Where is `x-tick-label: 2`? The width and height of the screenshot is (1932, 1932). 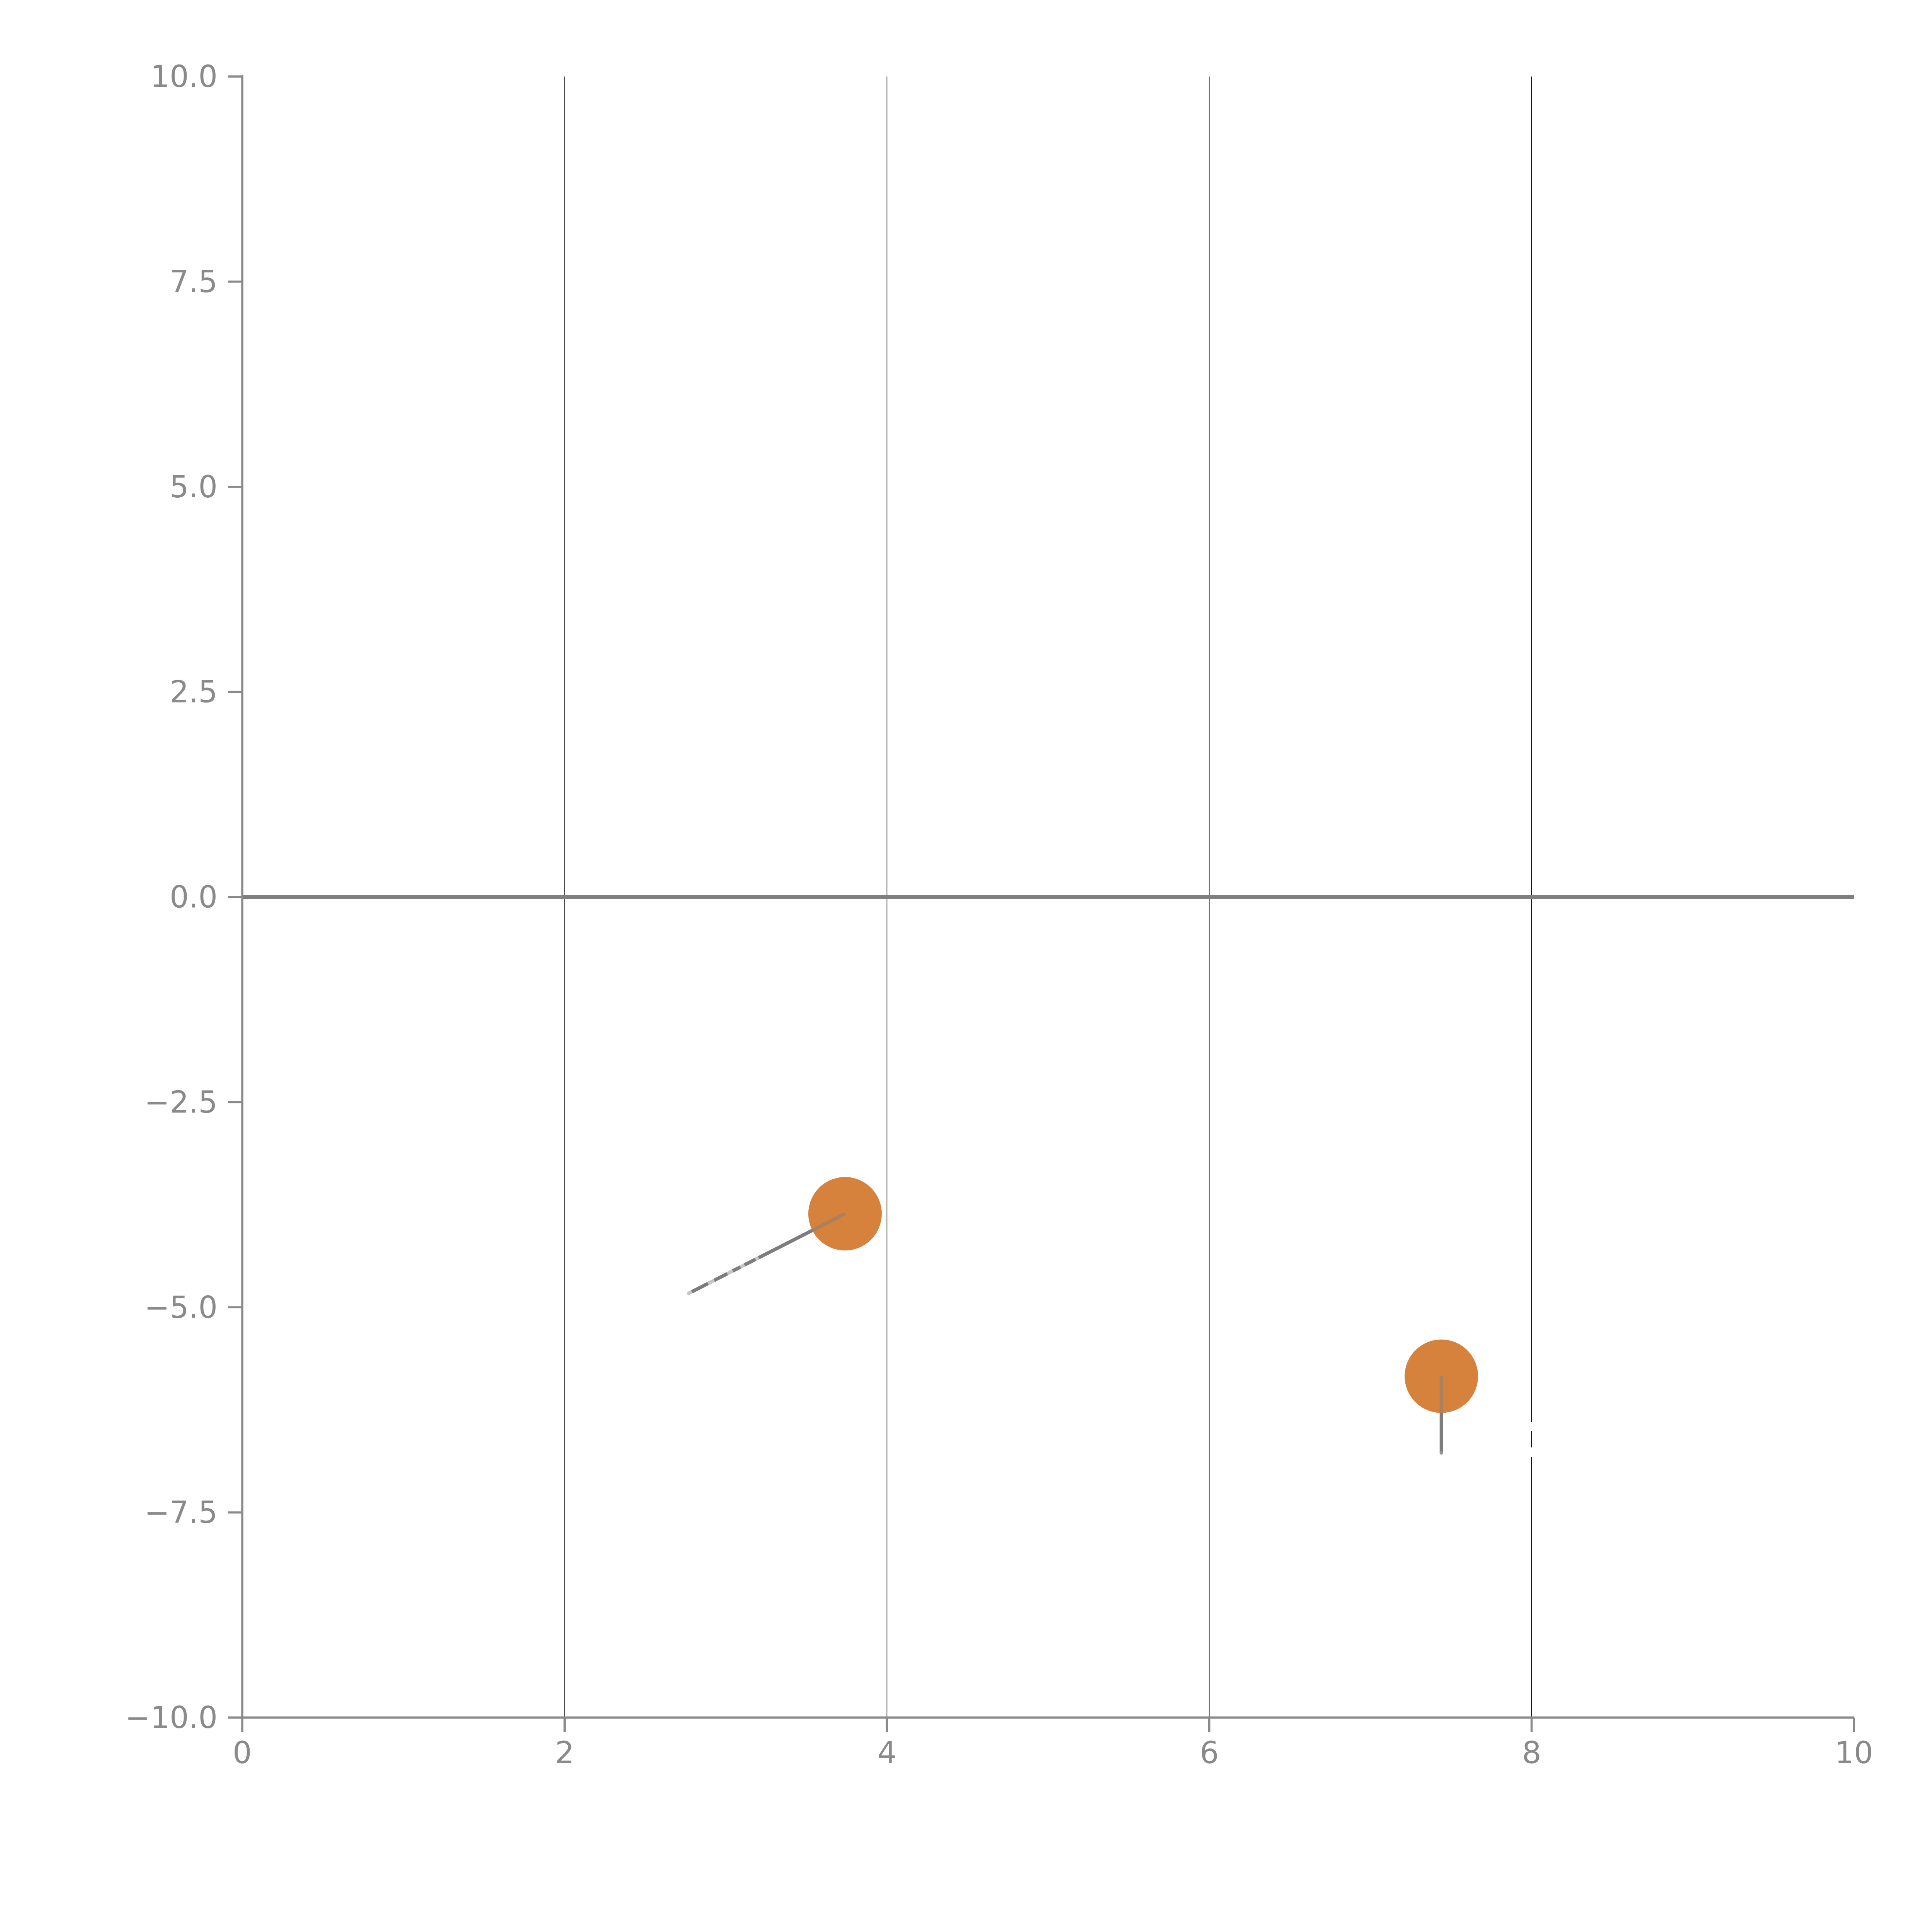
x-tick-label: 2 is located at coordinates (564, 1753).